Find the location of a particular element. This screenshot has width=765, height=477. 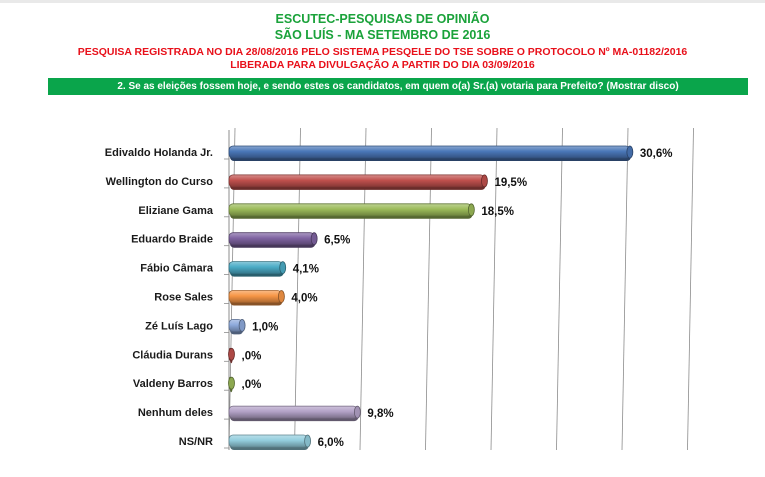

report-title: ESCUTEC-PESQUISAS DE OPINIÃO is located at coordinates (382, 19).